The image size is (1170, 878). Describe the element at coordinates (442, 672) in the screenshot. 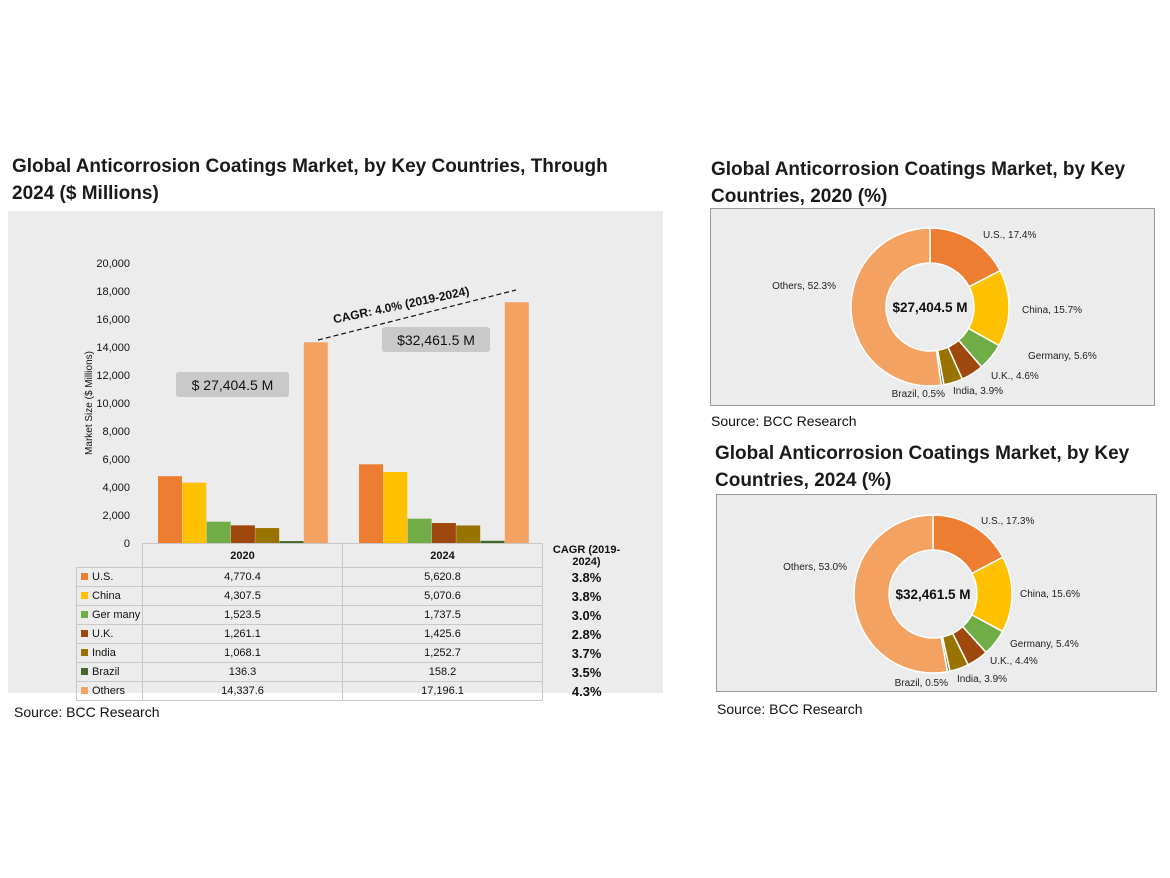

I see `data-table-value: 158.2` at that location.